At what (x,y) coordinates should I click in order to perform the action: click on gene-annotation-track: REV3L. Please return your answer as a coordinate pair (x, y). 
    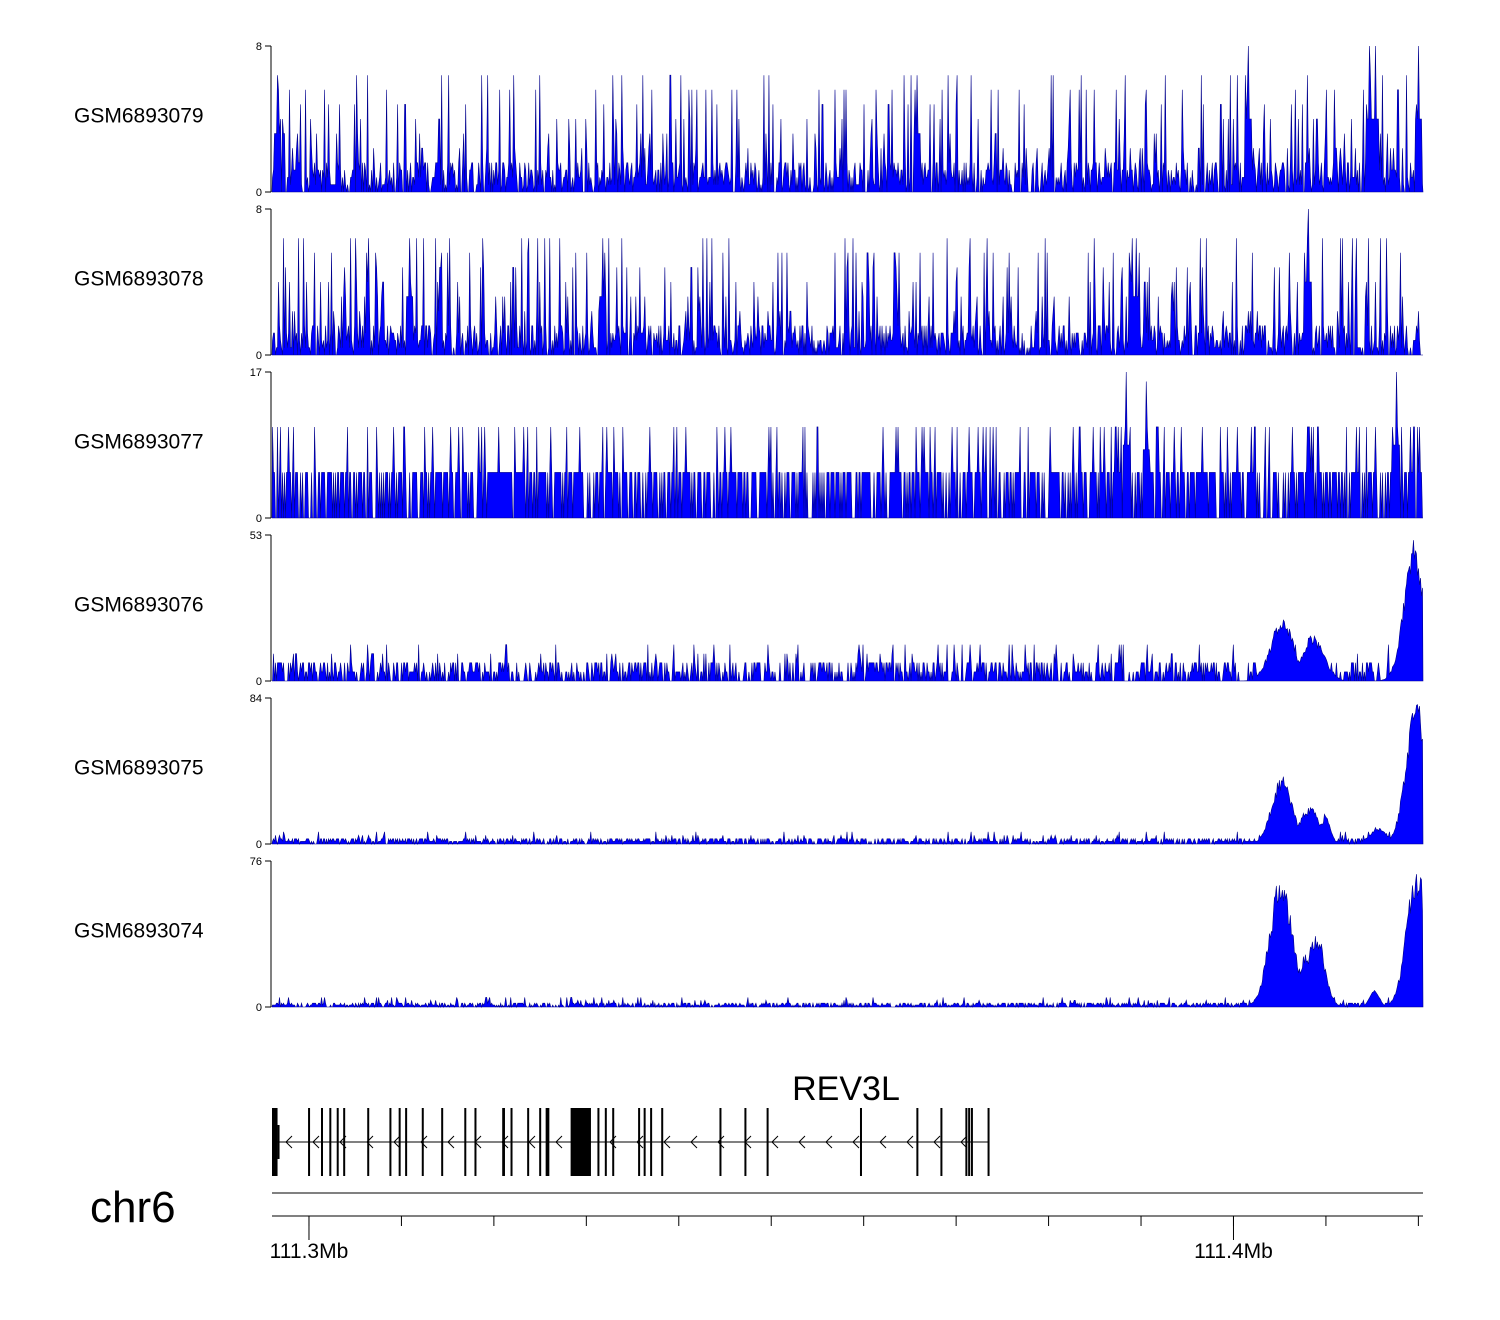
    Looking at the image, I should click on (631, 1123).